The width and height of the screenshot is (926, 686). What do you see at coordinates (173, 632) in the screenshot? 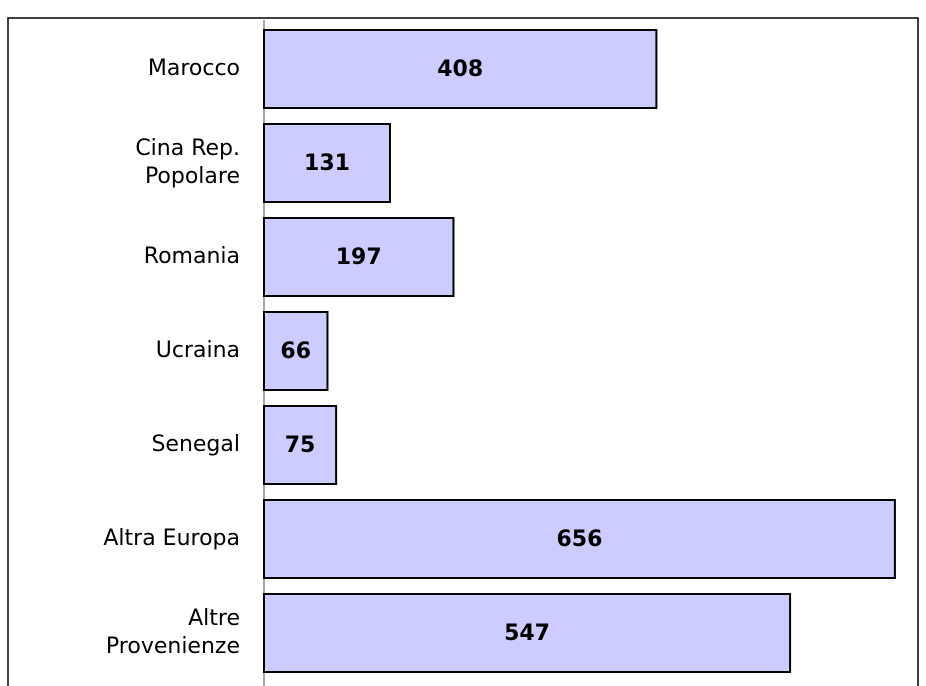
I see `y-tick-label: Altre Provenienze` at bounding box center [173, 632].